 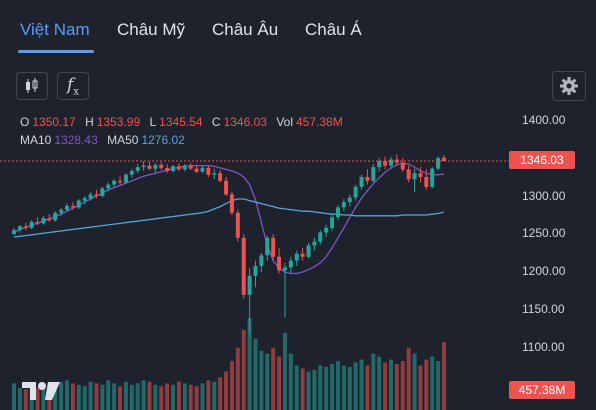 I want to click on tab-chau-my: Châu Mỹ, so click(x=151, y=29).